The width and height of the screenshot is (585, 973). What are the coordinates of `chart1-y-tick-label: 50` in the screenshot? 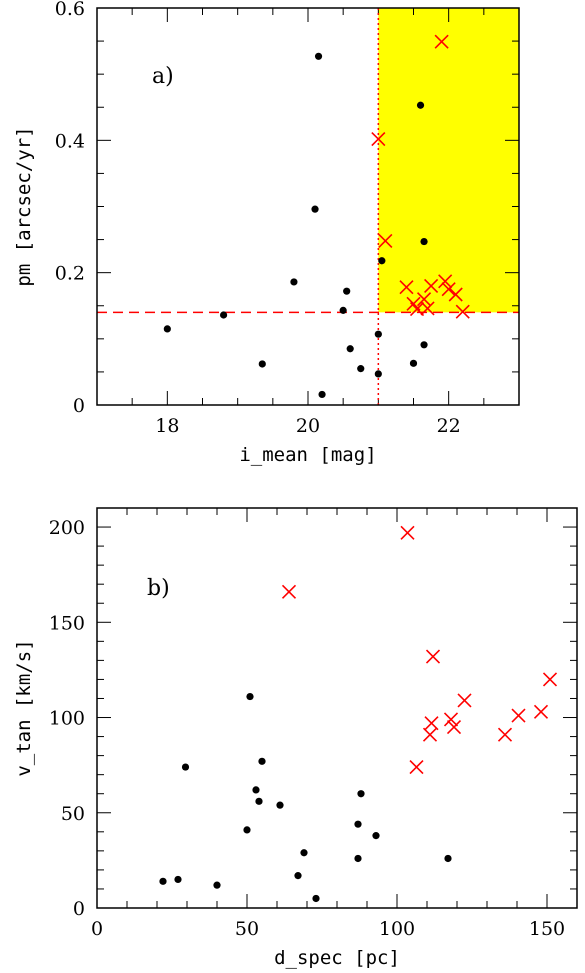 It's located at (73, 814).